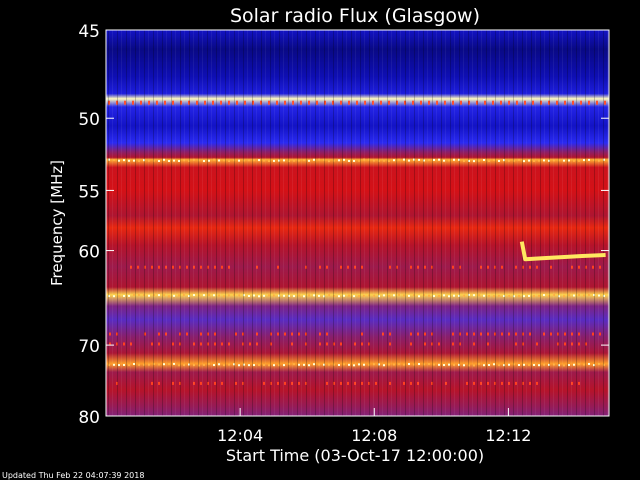  Describe the element at coordinates (355, 16) in the screenshot. I see `chart-title: Solar radio Flux (Glasgow)` at that location.